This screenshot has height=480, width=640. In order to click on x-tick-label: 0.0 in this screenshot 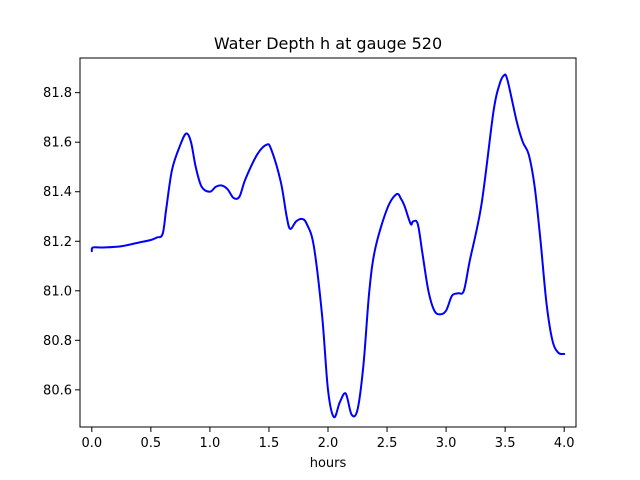, I will do `click(91, 443)`.